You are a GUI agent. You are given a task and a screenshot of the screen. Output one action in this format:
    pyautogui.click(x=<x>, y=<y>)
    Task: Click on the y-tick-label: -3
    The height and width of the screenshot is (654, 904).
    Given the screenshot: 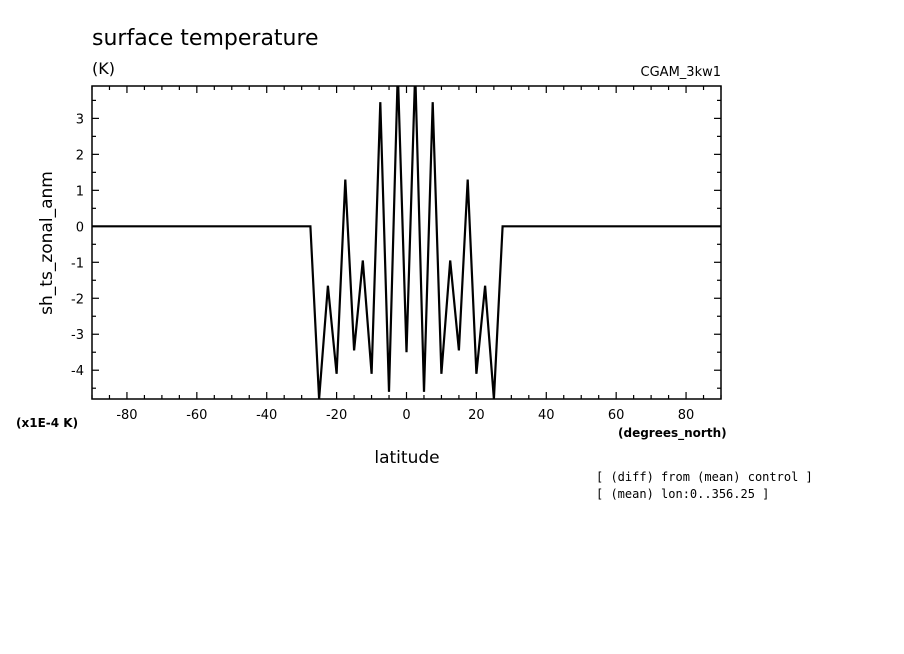 What is the action you would take?
    pyautogui.click(x=77, y=335)
    